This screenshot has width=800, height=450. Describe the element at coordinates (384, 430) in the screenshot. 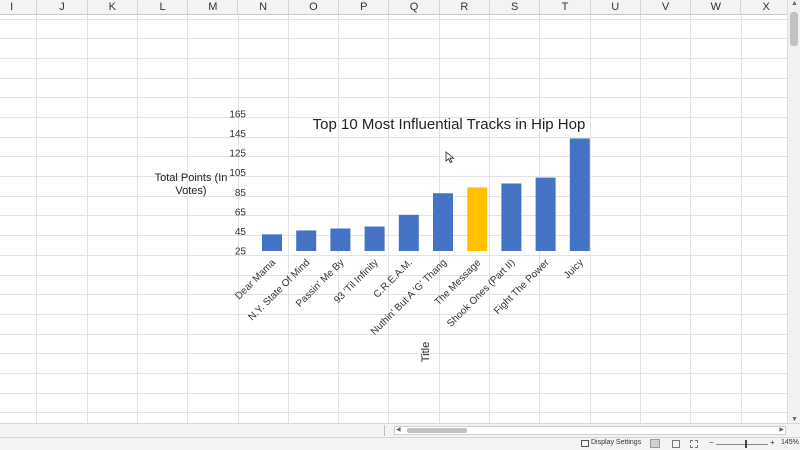

I see `sheet-tab-splitter` at that location.